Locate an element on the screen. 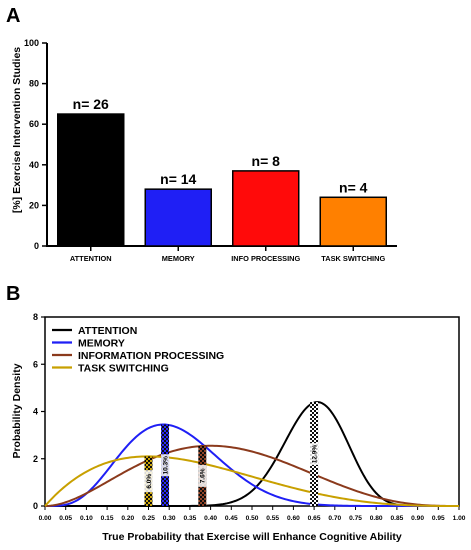  bar-chart-category-label: INFO PROCESSING is located at coordinates (265, 258).